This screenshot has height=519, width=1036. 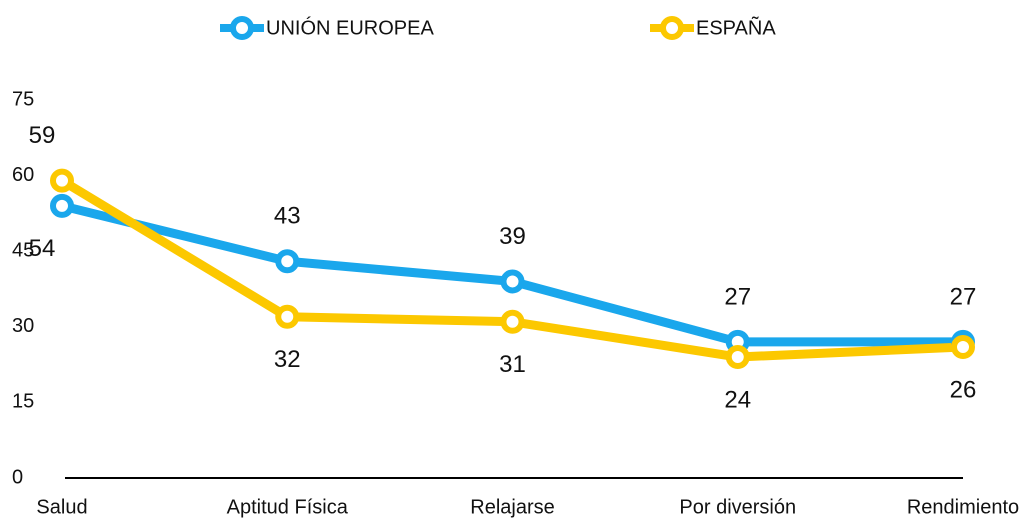 What do you see at coordinates (17, 477) in the screenshot?
I see `y-tick-label: 0` at bounding box center [17, 477].